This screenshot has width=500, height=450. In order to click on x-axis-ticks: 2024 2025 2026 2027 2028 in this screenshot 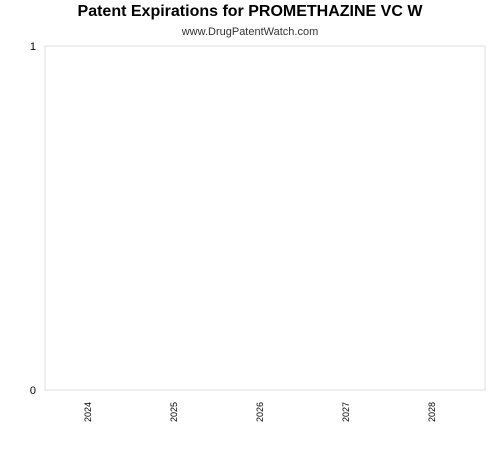, I will do `click(260, 412)`.